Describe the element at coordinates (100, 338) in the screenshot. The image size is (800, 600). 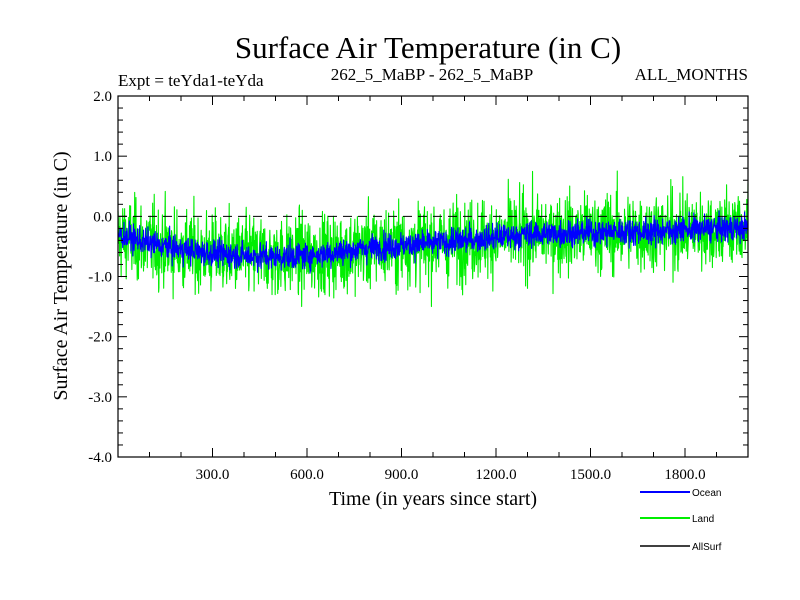
I see `y-tick-label: -2.0` at that location.